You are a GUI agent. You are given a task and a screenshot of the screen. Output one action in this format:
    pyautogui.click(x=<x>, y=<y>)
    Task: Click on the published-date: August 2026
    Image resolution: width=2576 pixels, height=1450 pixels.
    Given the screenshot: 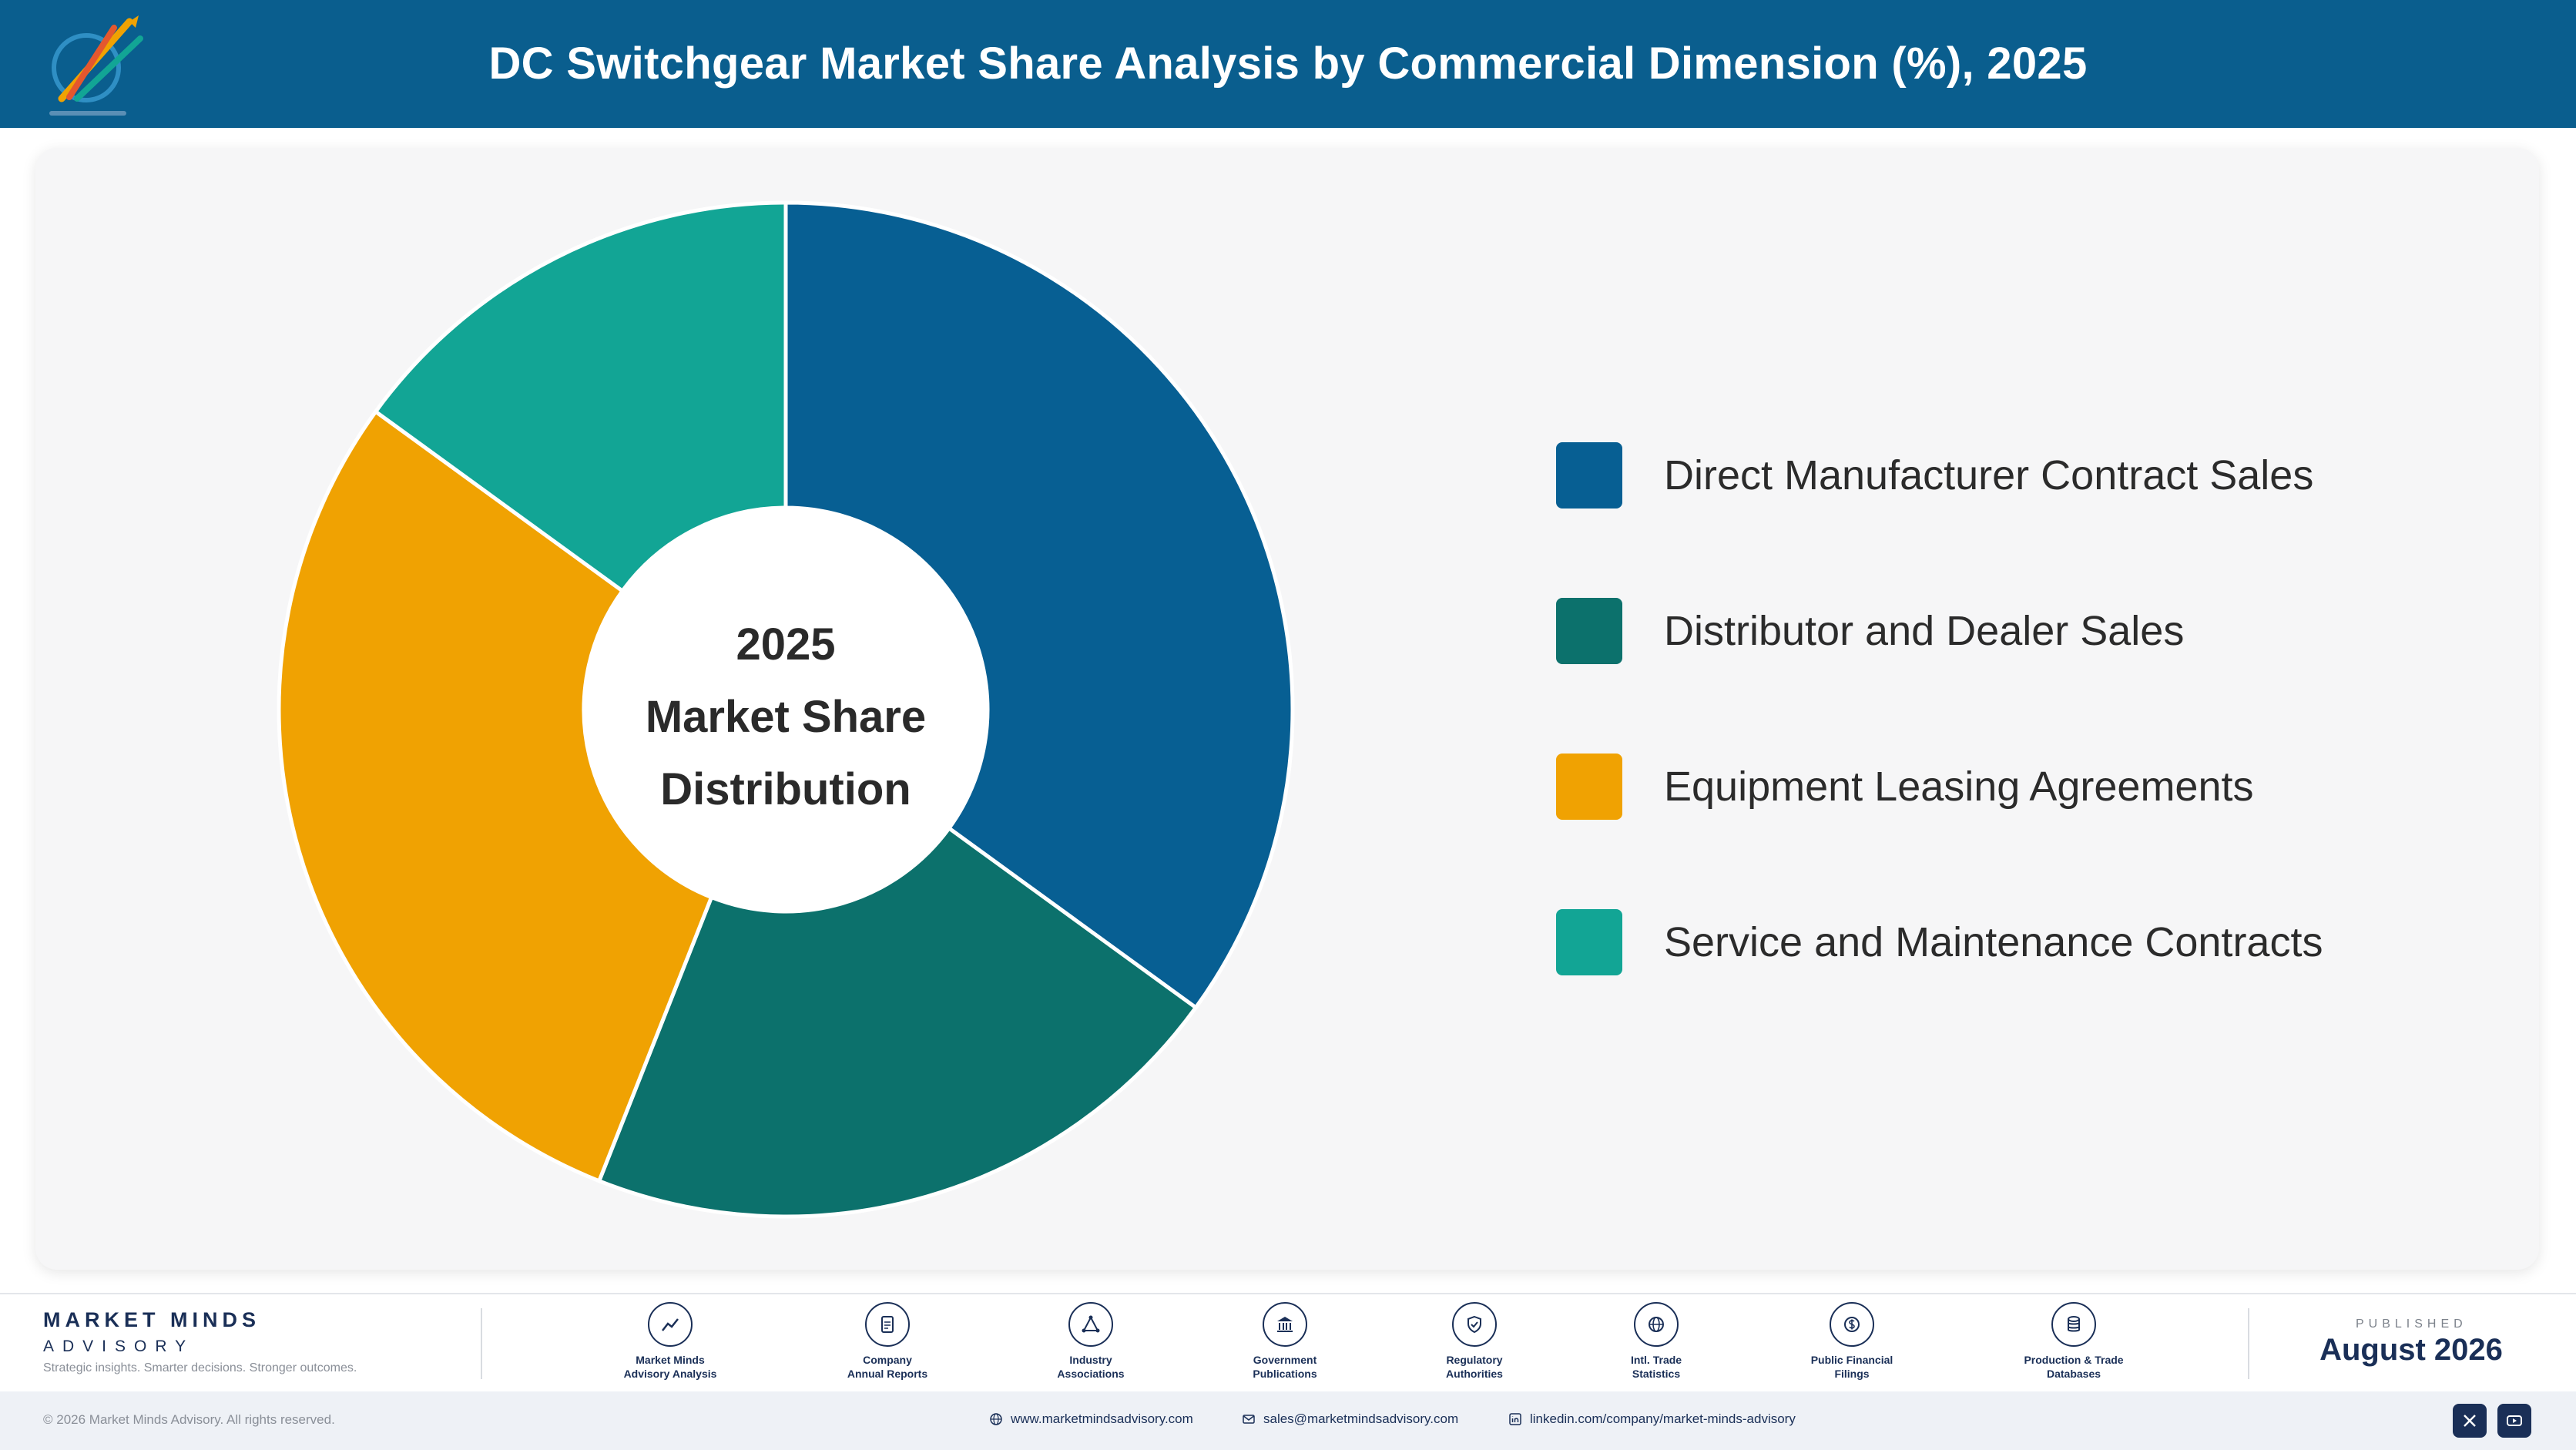 What is the action you would take?
    pyautogui.click(x=2411, y=1350)
    